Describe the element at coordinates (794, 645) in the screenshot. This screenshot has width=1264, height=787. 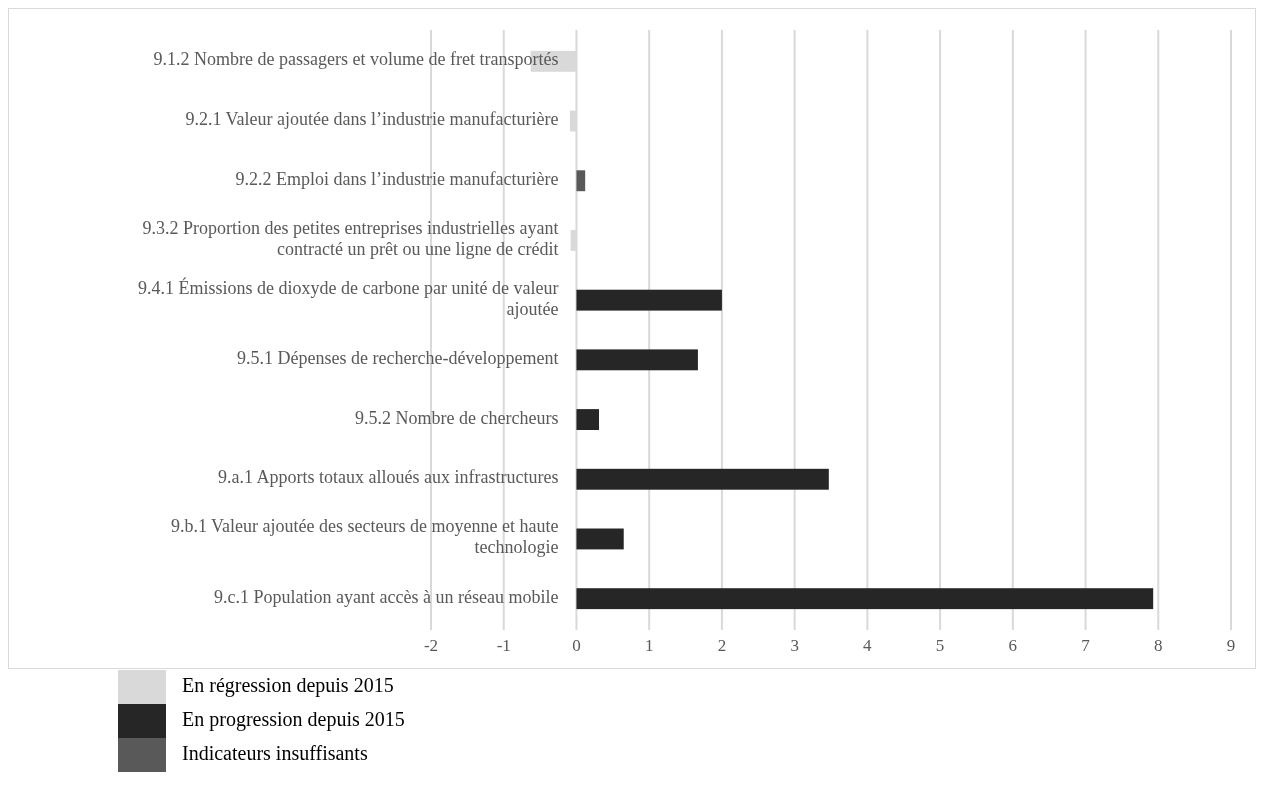
I see `x-tick-label: 3` at that location.